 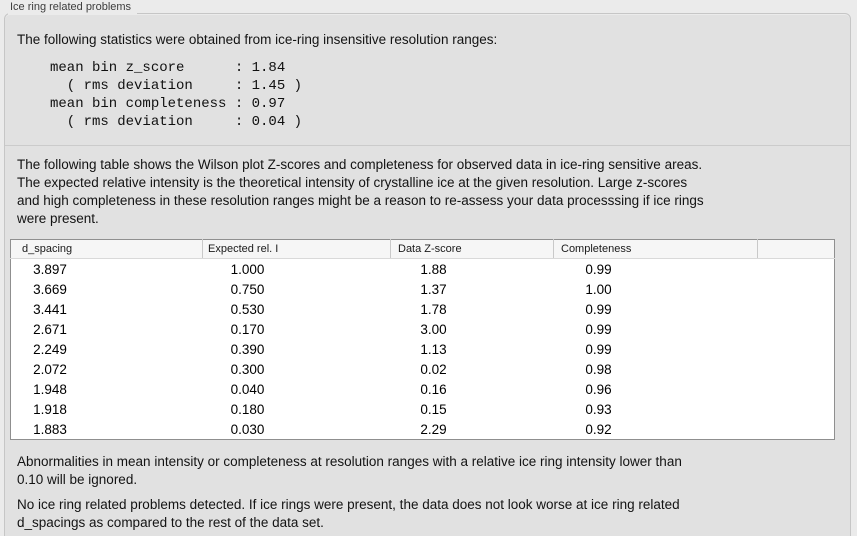 What do you see at coordinates (656, 409) in the screenshot?
I see `cell-completeness: 0.93` at bounding box center [656, 409].